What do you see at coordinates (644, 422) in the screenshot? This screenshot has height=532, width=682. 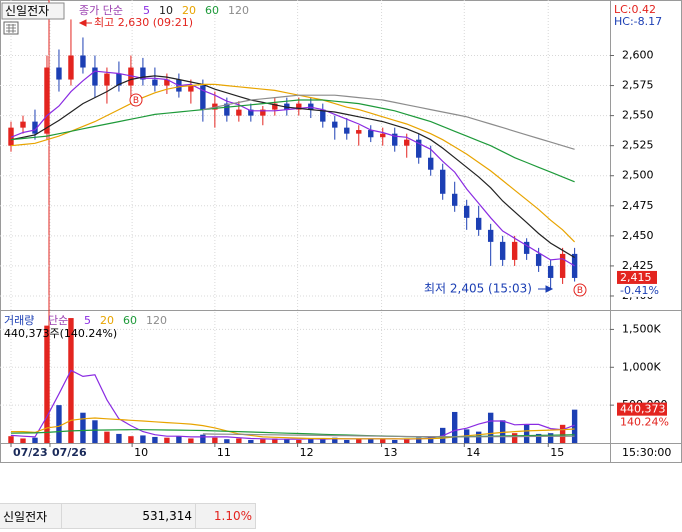 I see `last-volume-ratio: 140.24%` at bounding box center [644, 422].